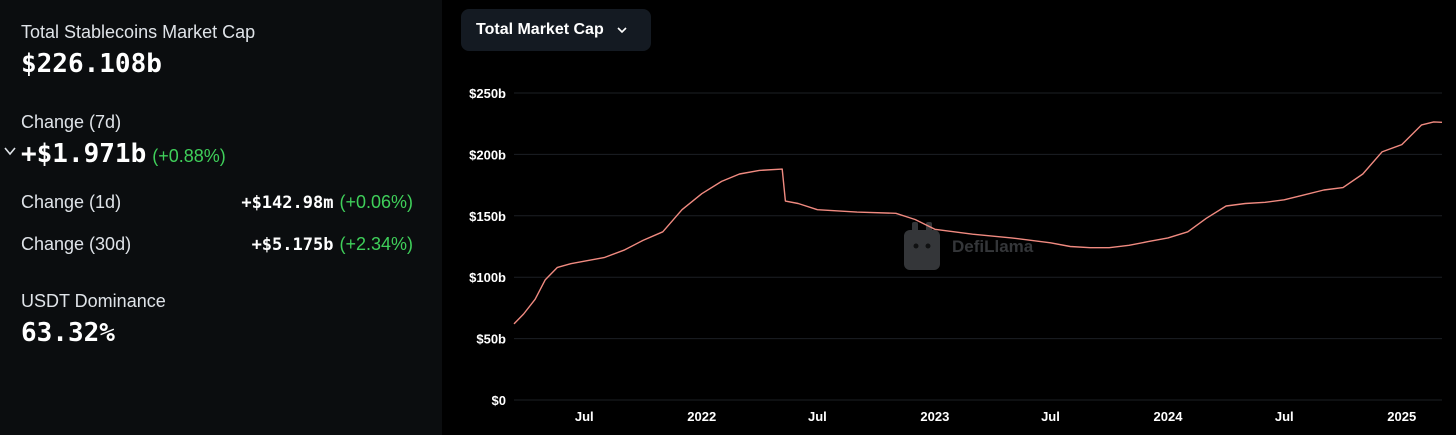  Describe the element at coordinates (287, 203) in the screenshot. I see `change1d-value: +$142.98m` at that location.